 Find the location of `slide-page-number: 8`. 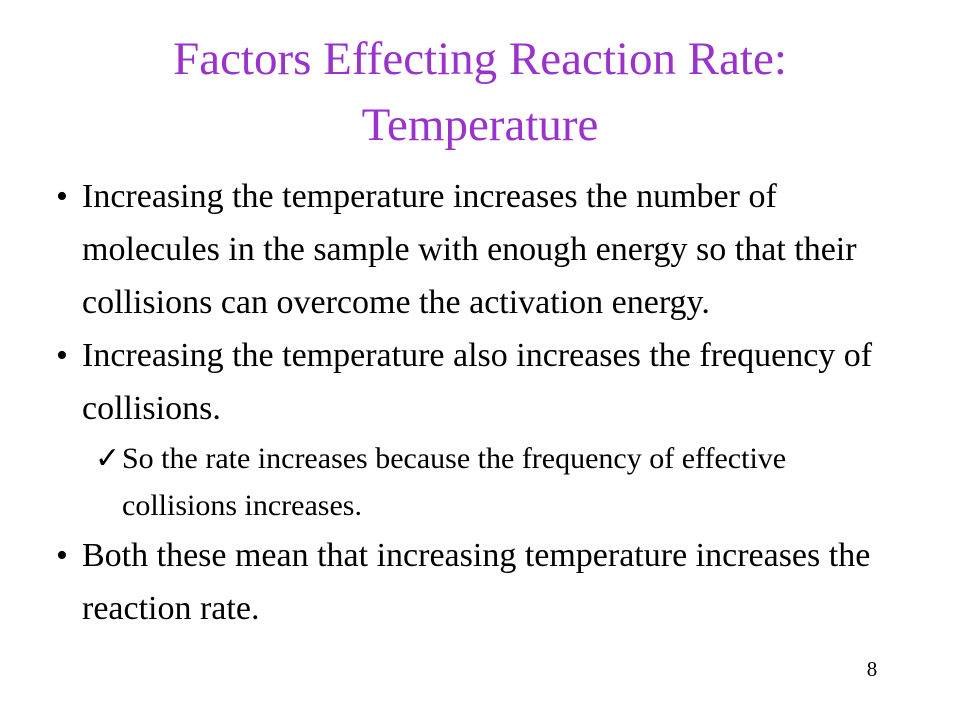

slide-page-number: 8 is located at coordinates (872, 669).